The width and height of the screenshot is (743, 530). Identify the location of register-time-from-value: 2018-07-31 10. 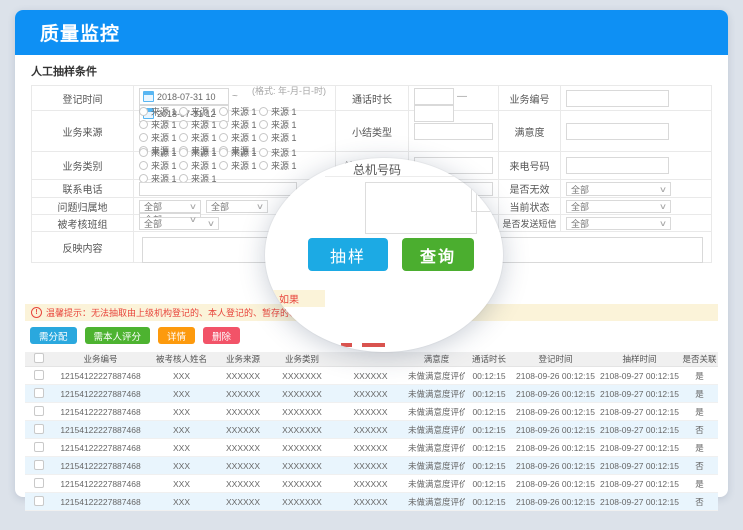
(186, 96).